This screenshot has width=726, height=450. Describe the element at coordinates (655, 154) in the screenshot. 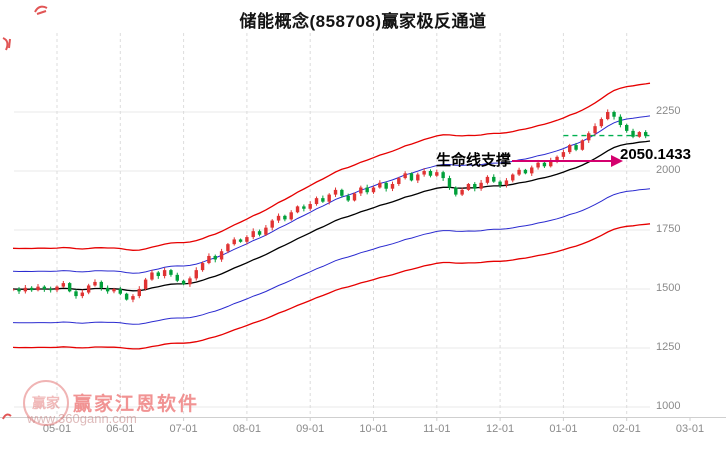

I see `lifeline-price-value: 2050.1433` at that location.